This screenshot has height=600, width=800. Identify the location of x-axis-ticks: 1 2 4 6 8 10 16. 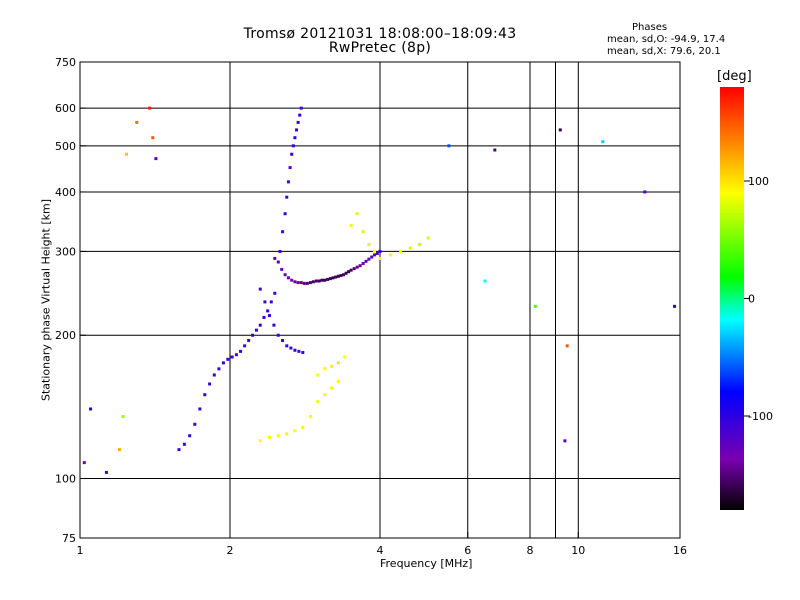
(382, 544).